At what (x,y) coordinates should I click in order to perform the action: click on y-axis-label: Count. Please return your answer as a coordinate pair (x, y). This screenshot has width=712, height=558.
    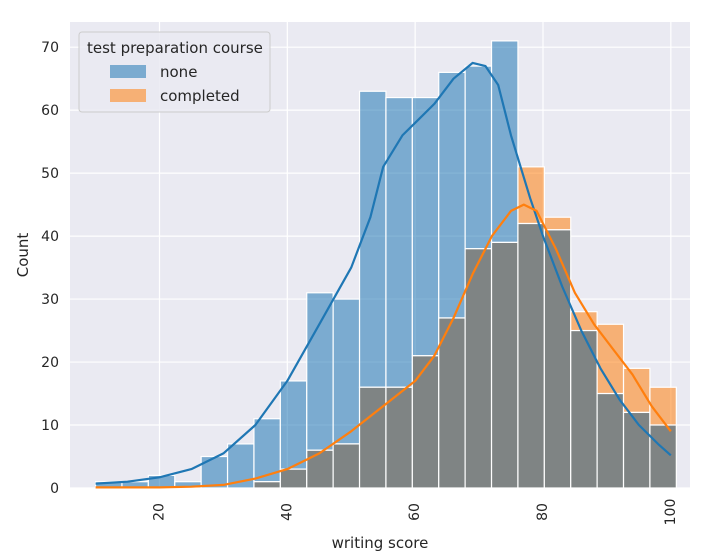
    Looking at the image, I should click on (23, 255).